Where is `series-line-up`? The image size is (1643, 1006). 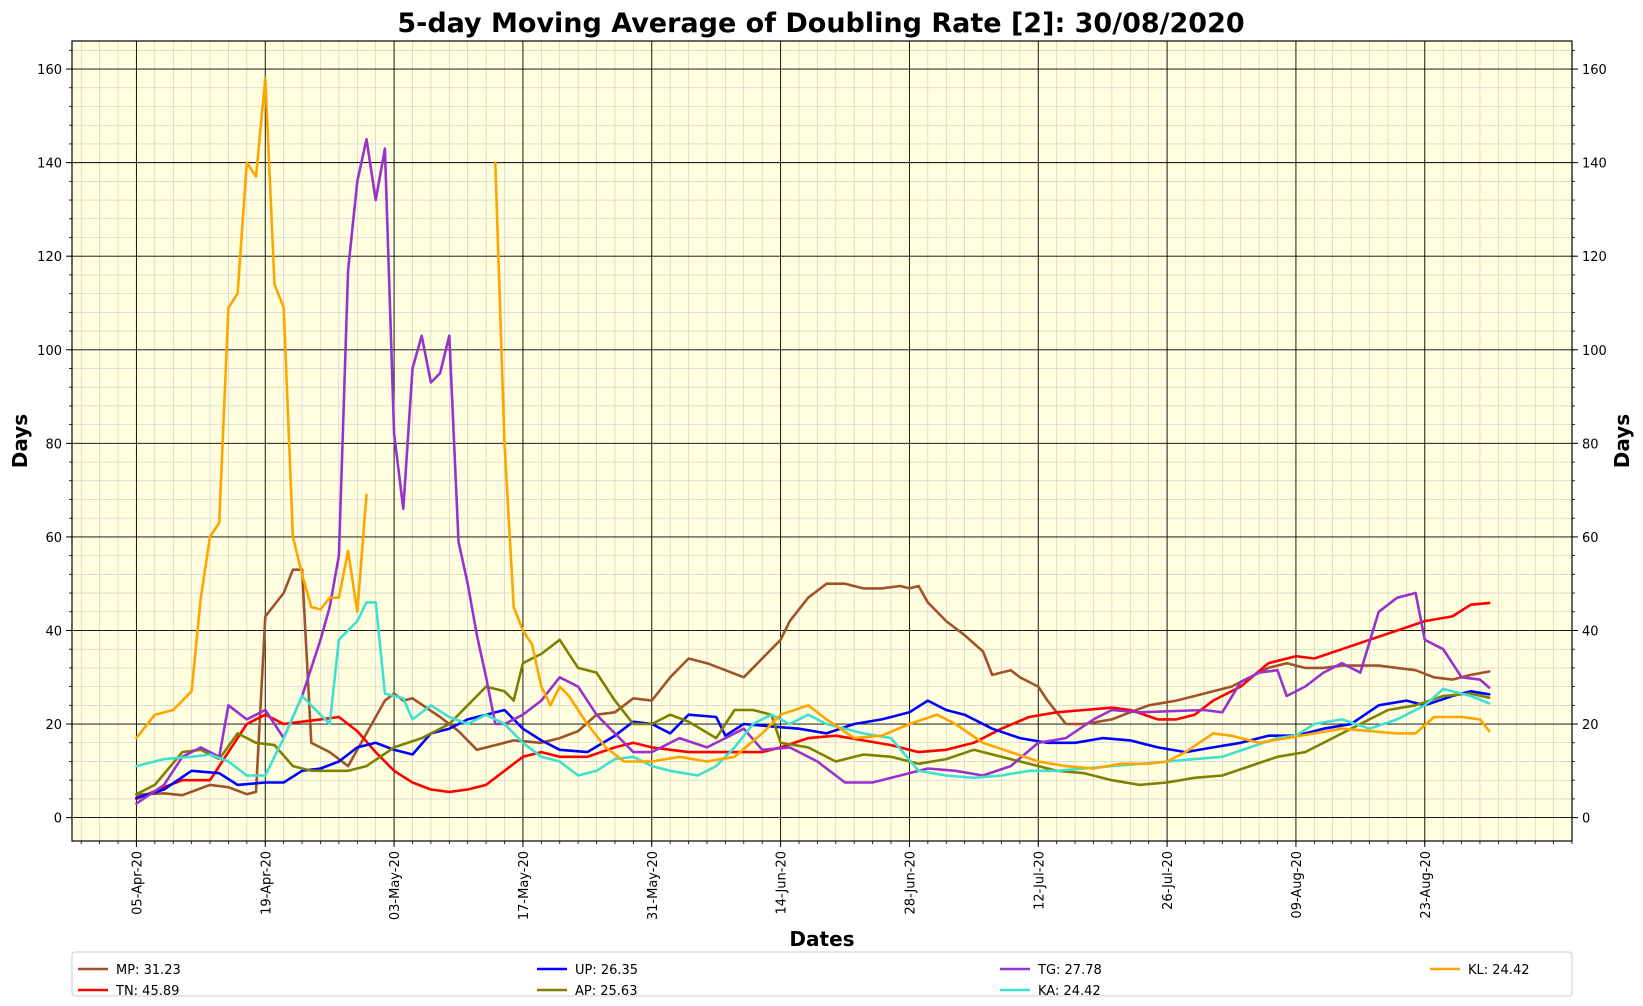 series-line-up is located at coordinates (813, 745).